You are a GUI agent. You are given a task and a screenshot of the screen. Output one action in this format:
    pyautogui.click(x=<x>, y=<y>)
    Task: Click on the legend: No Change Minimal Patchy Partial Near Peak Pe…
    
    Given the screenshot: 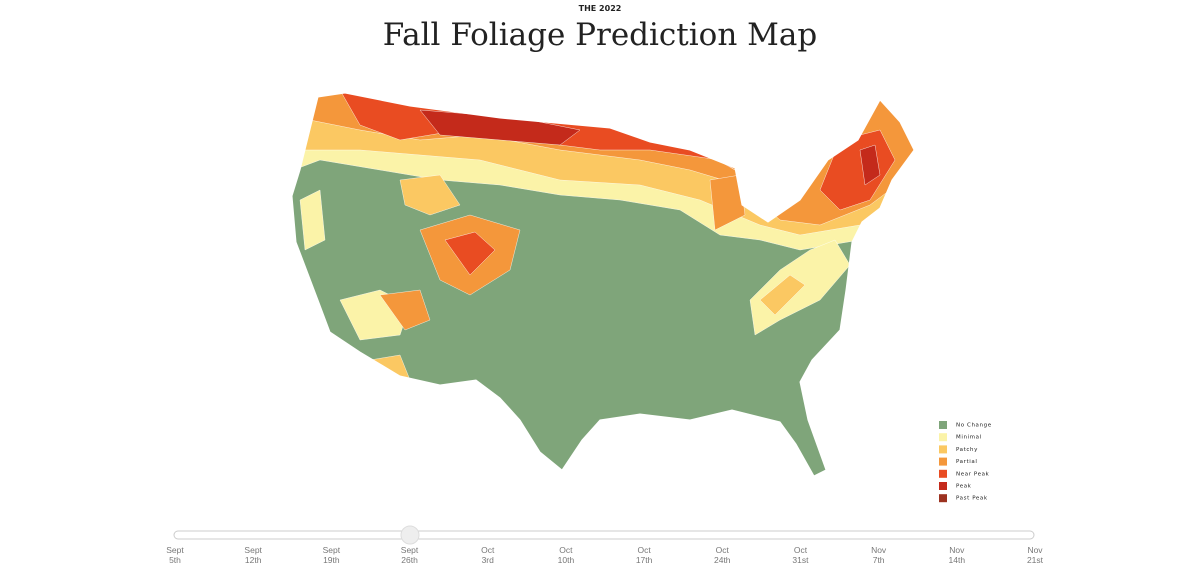 What is the action you would take?
    pyautogui.click(x=965, y=462)
    